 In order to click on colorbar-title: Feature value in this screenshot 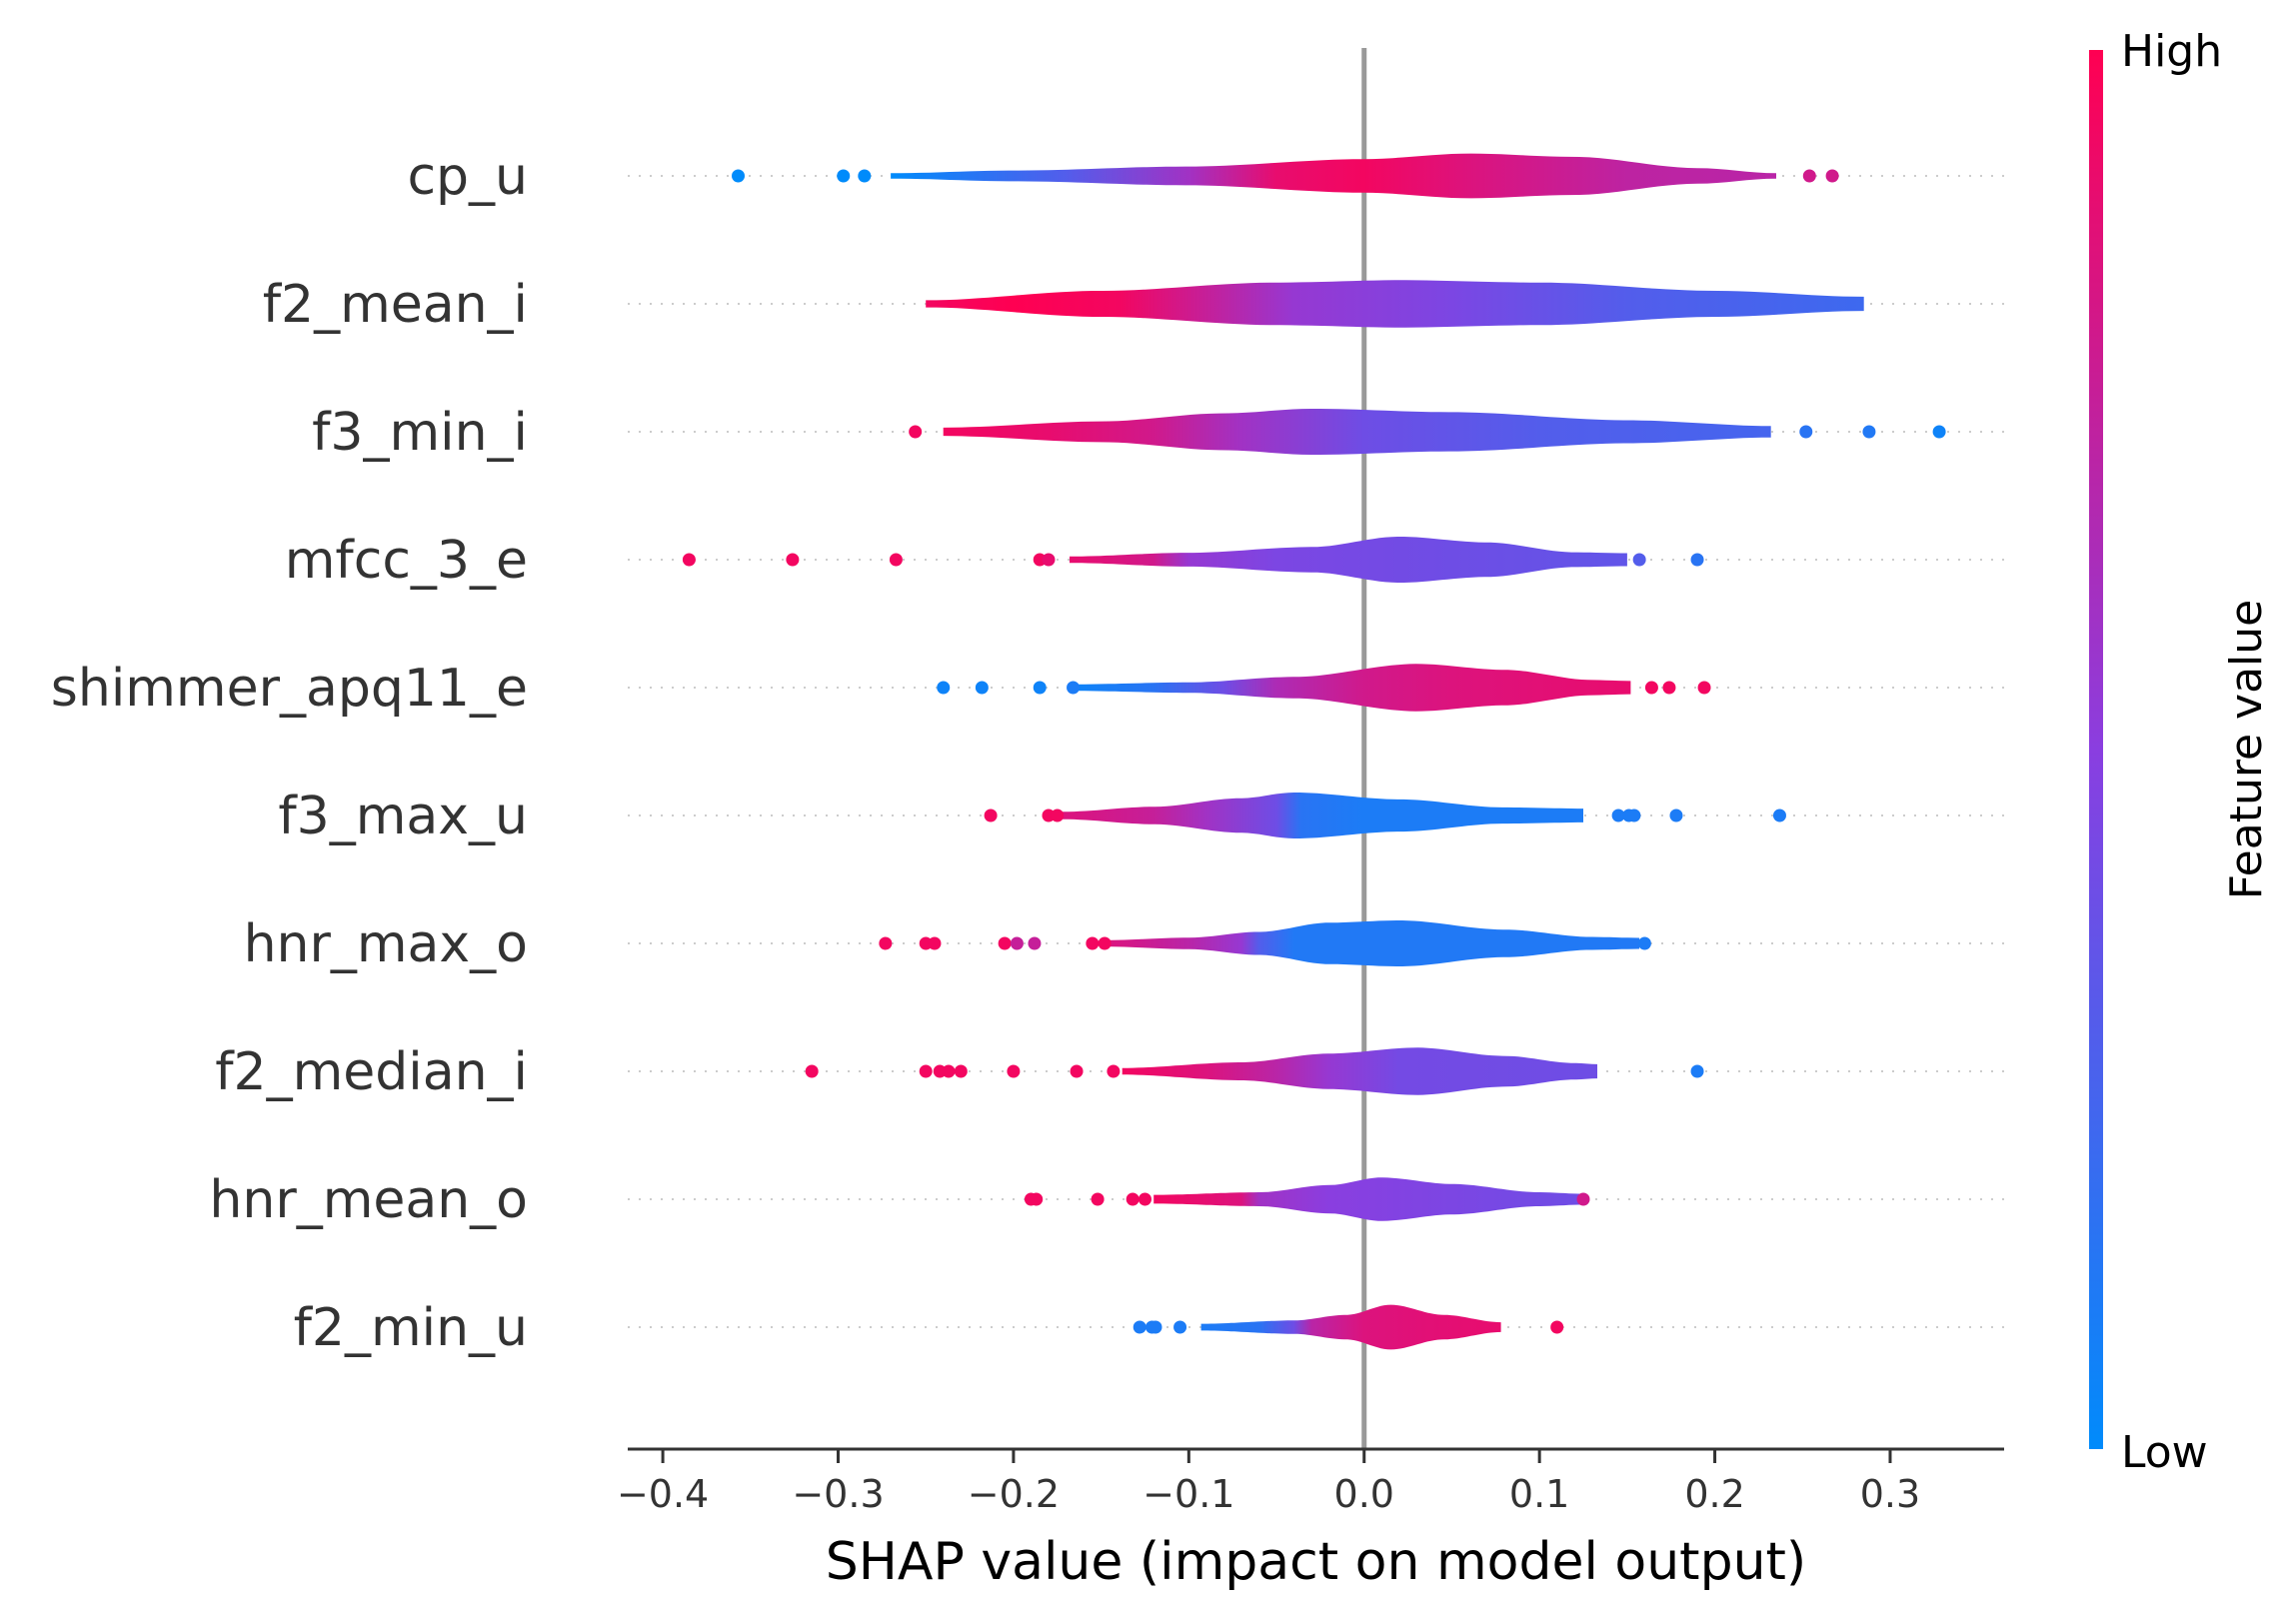, I will do `click(2246, 749)`.